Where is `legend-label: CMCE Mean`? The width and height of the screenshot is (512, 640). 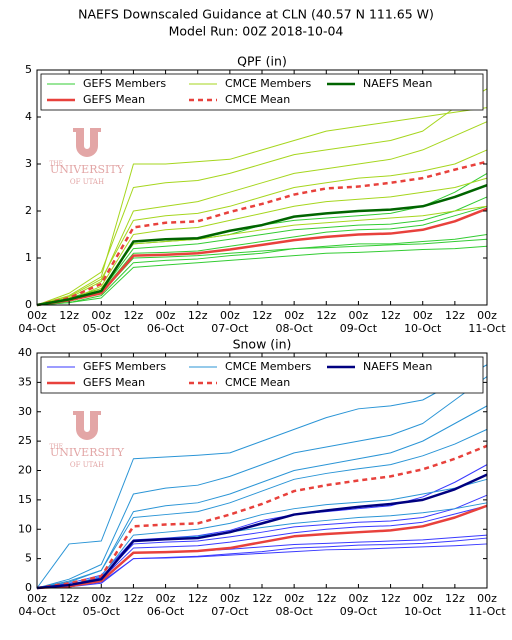
legend-label: CMCE Mean is located at coordinates (257, 99).